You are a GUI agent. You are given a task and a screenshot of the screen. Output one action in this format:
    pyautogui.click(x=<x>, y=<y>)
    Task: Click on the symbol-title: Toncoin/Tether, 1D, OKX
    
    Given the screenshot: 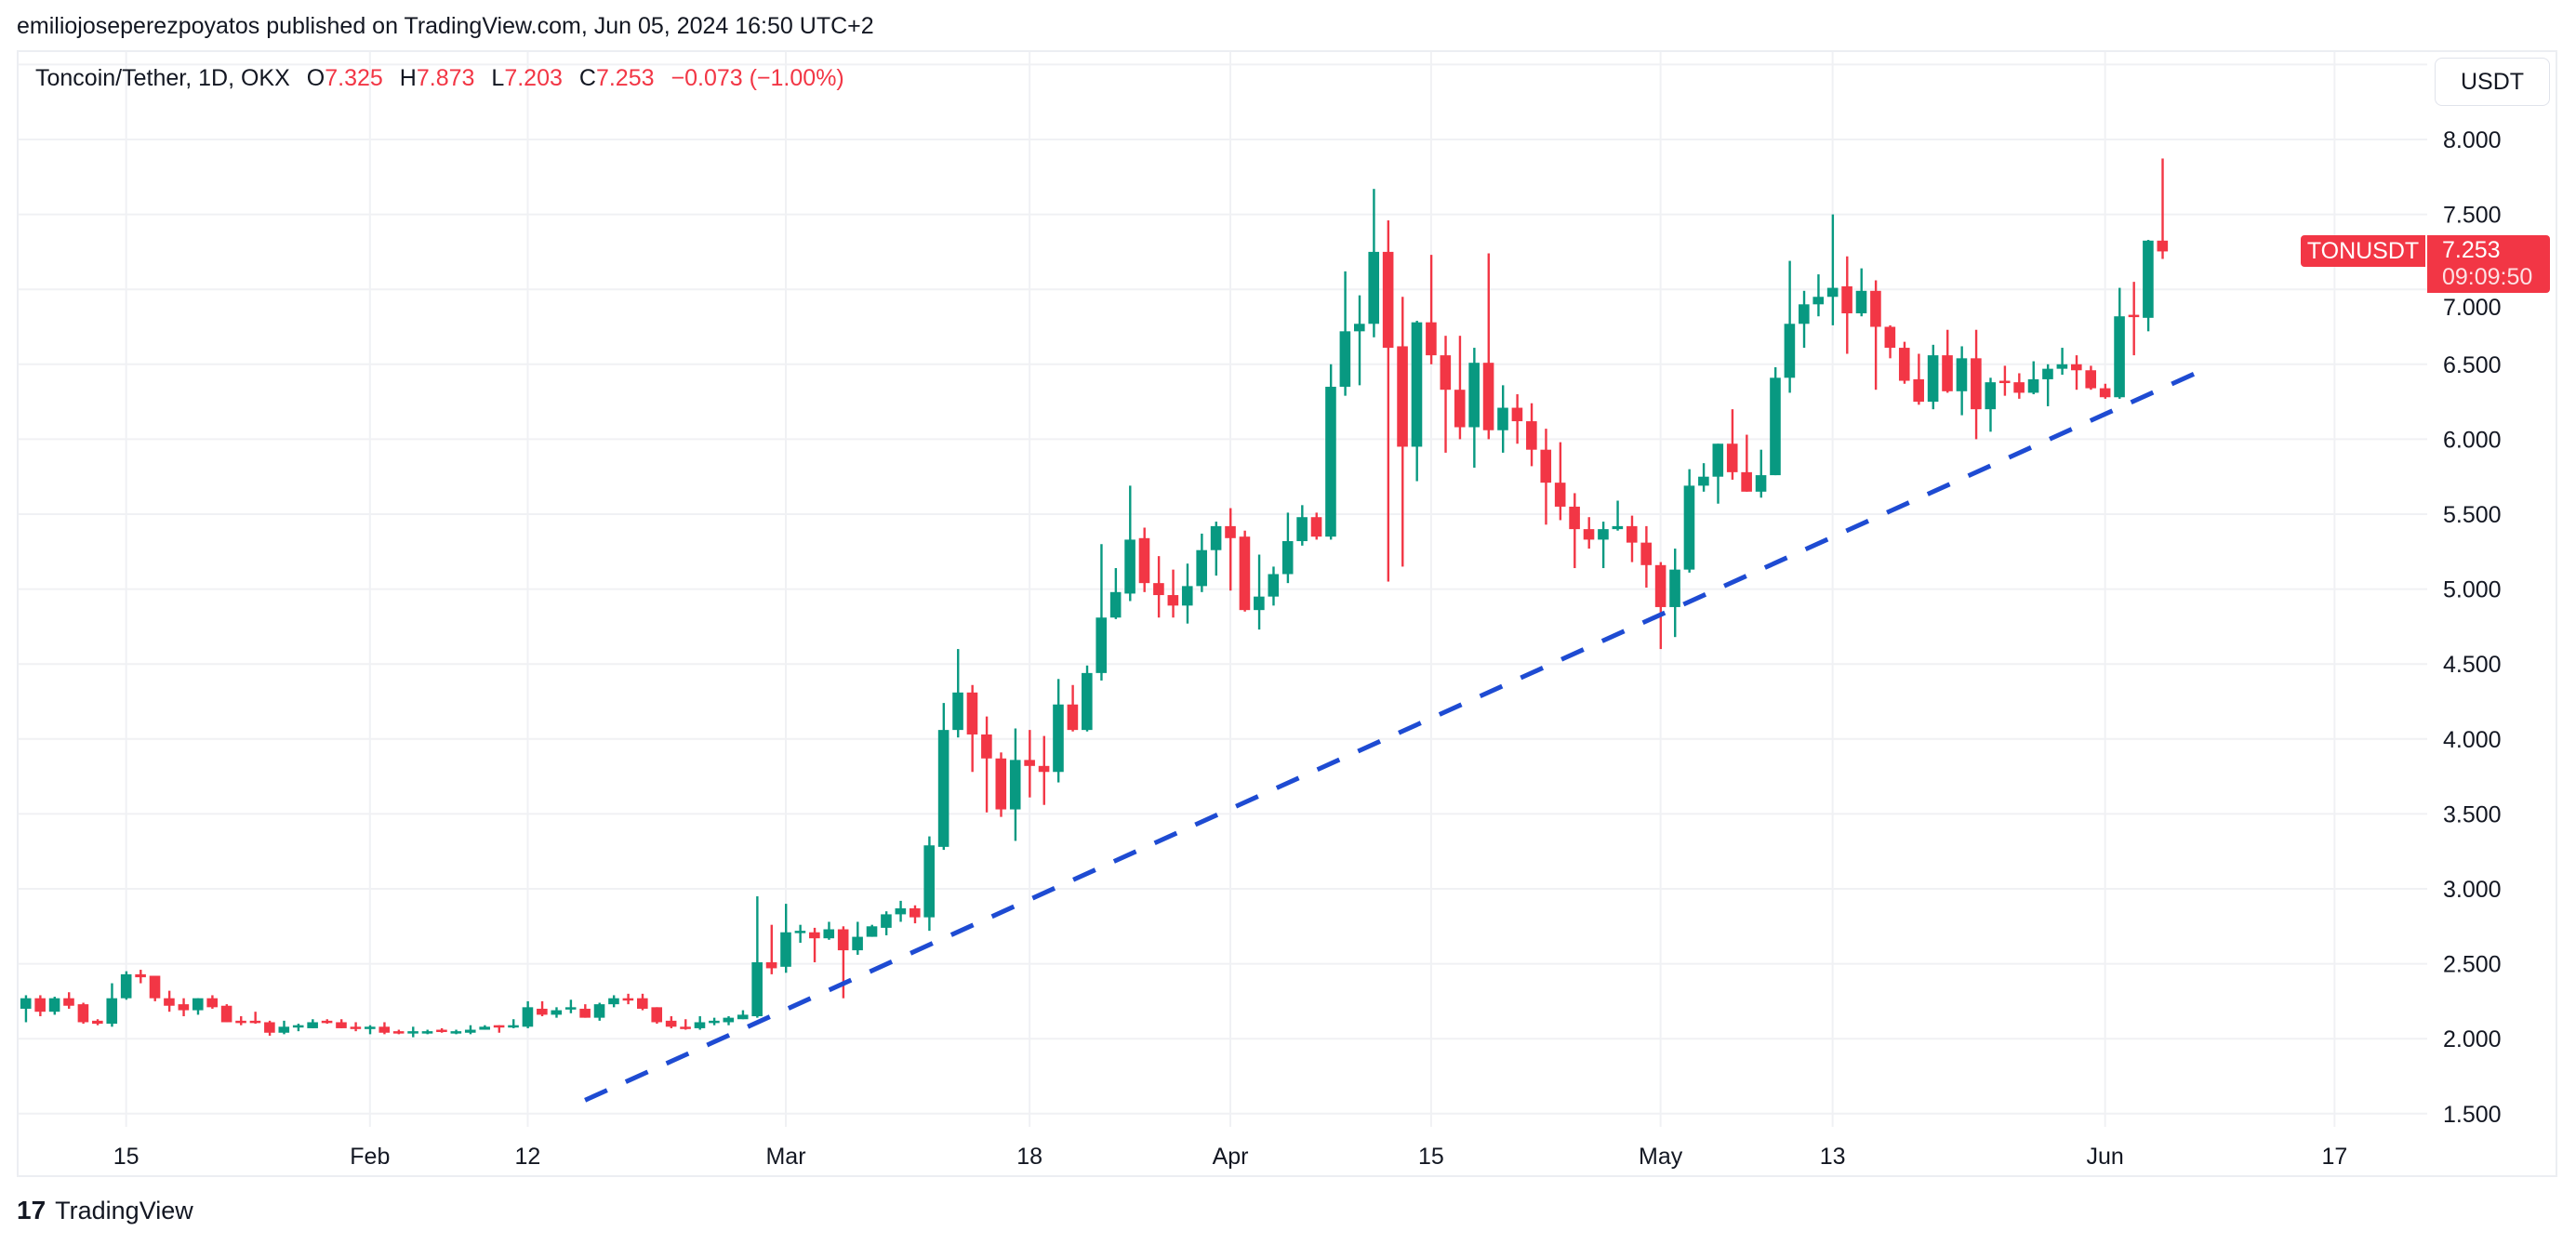 What is the action you would take?
    pyautogui.click(x=162, y=78)
    